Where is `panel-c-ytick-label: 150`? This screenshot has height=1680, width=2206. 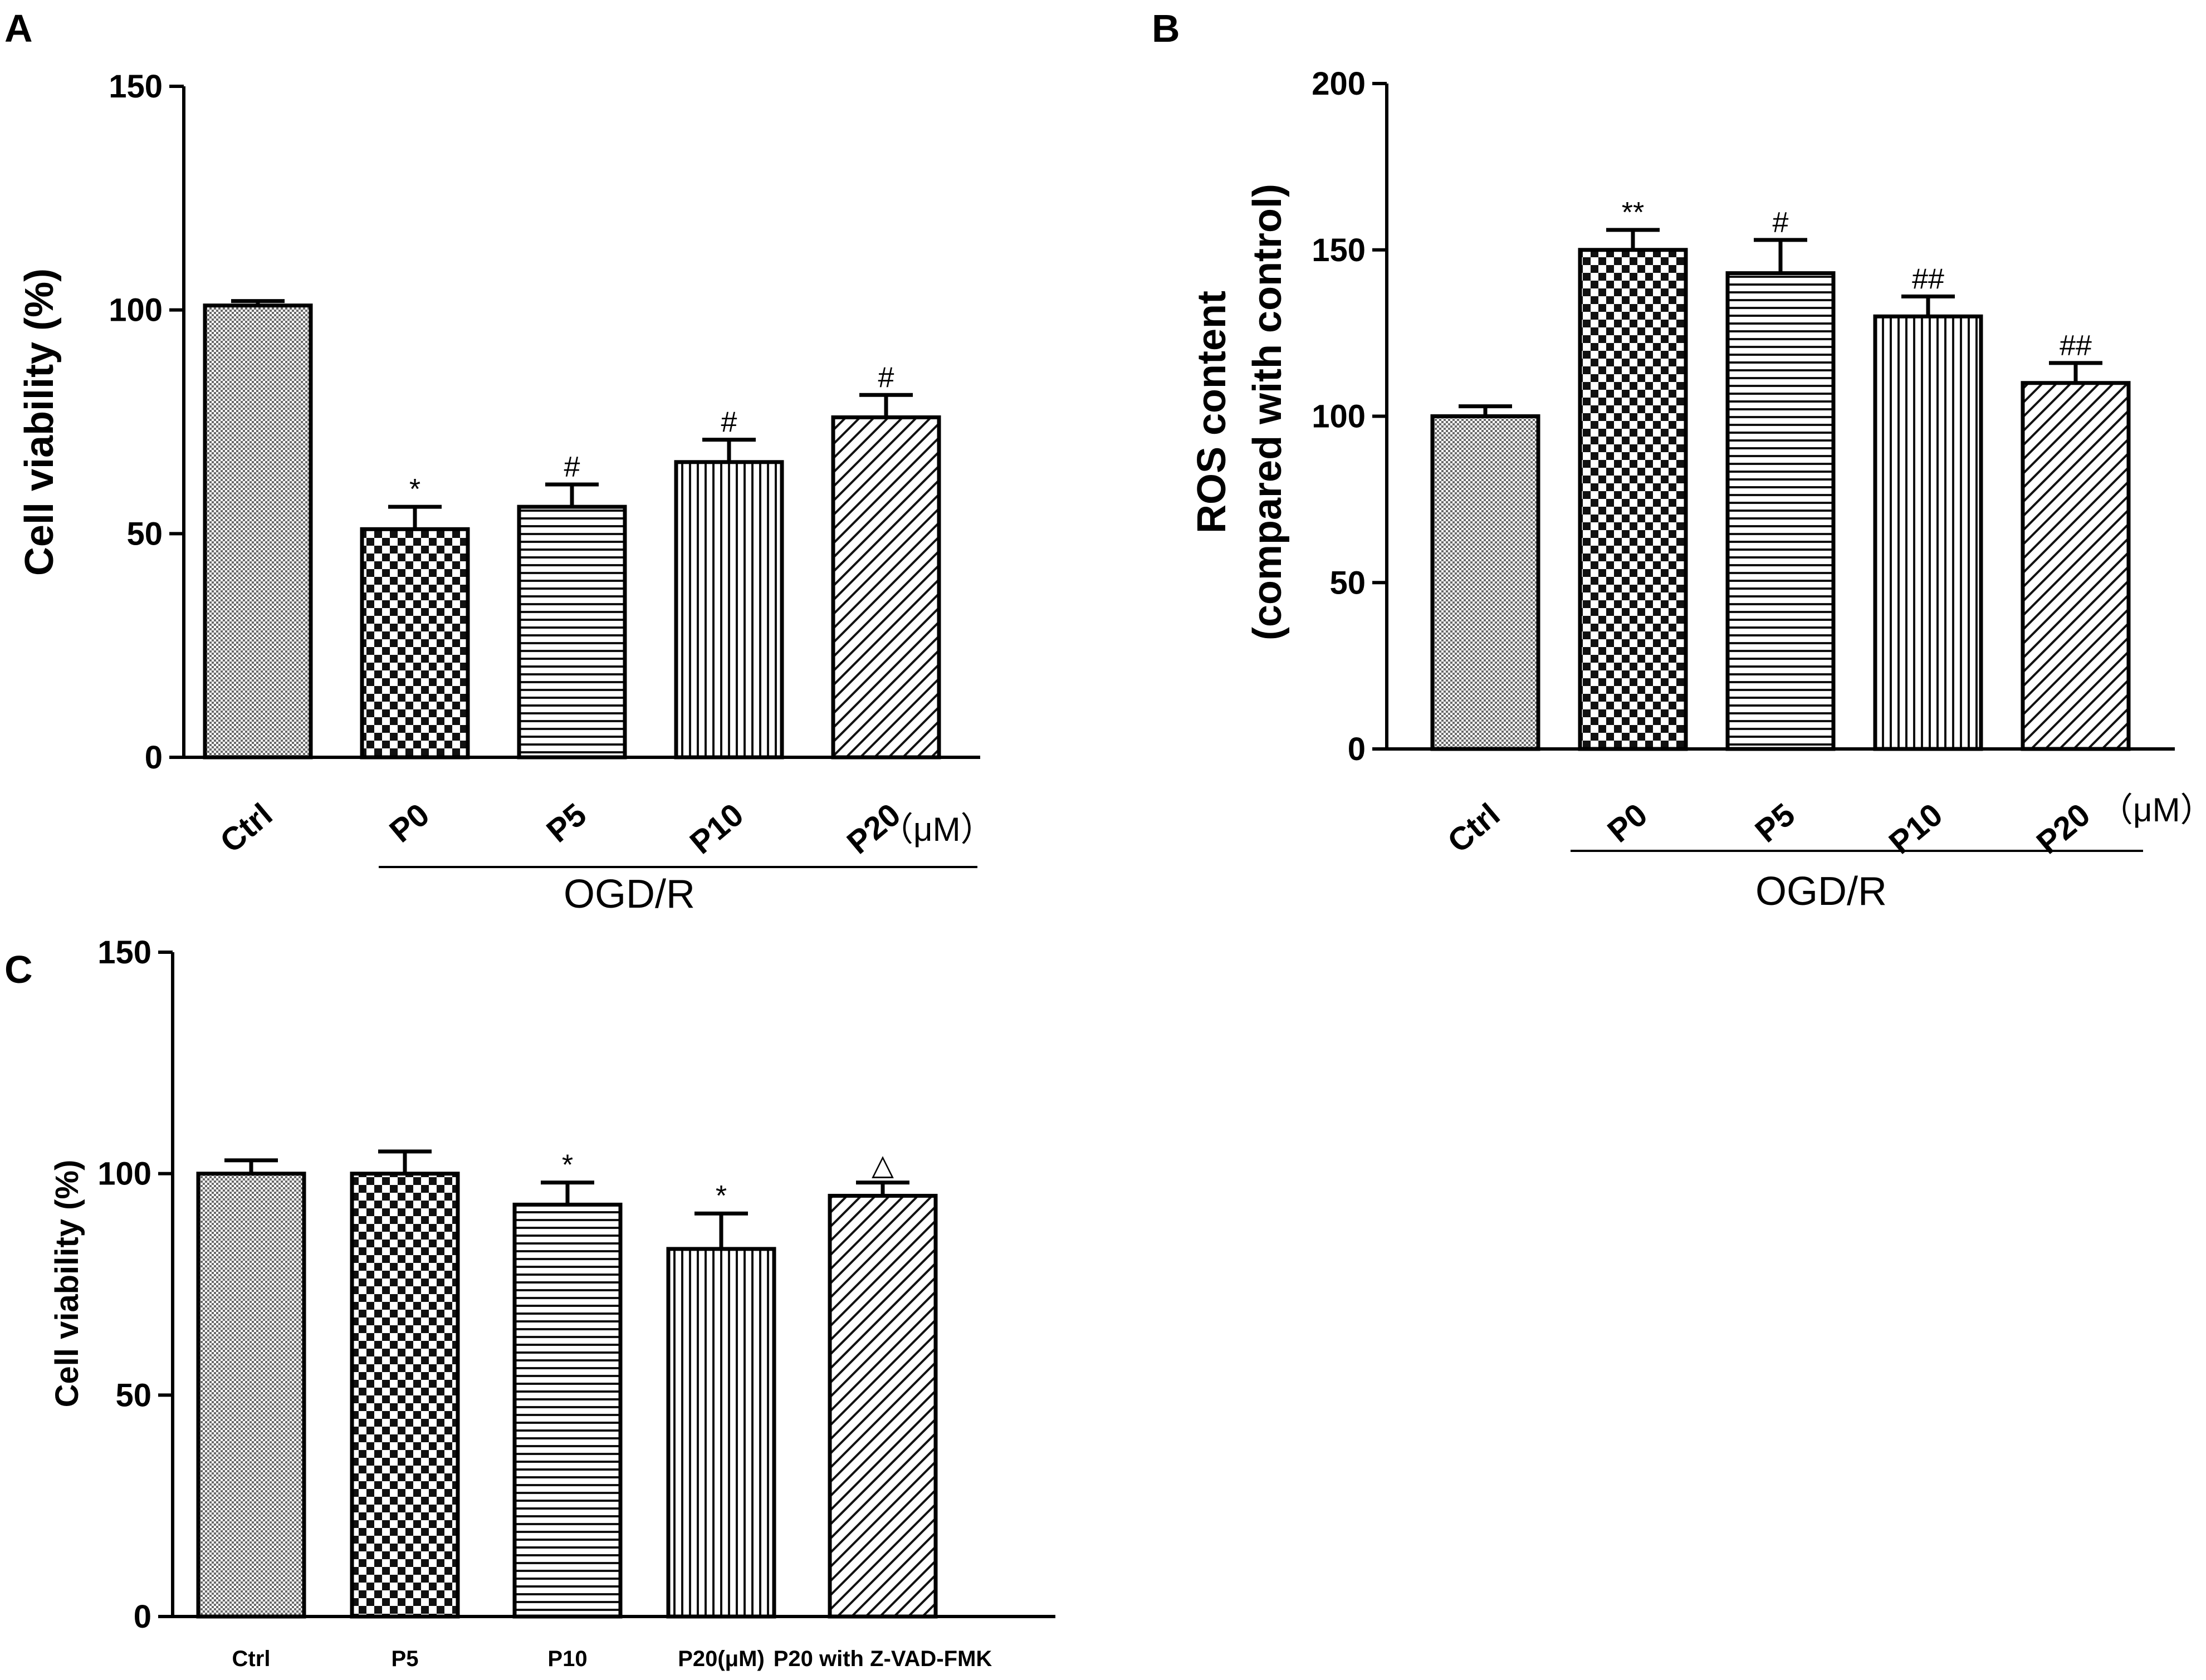
panel-c-ytick-label: 150 is located at coordinates (124, 952).